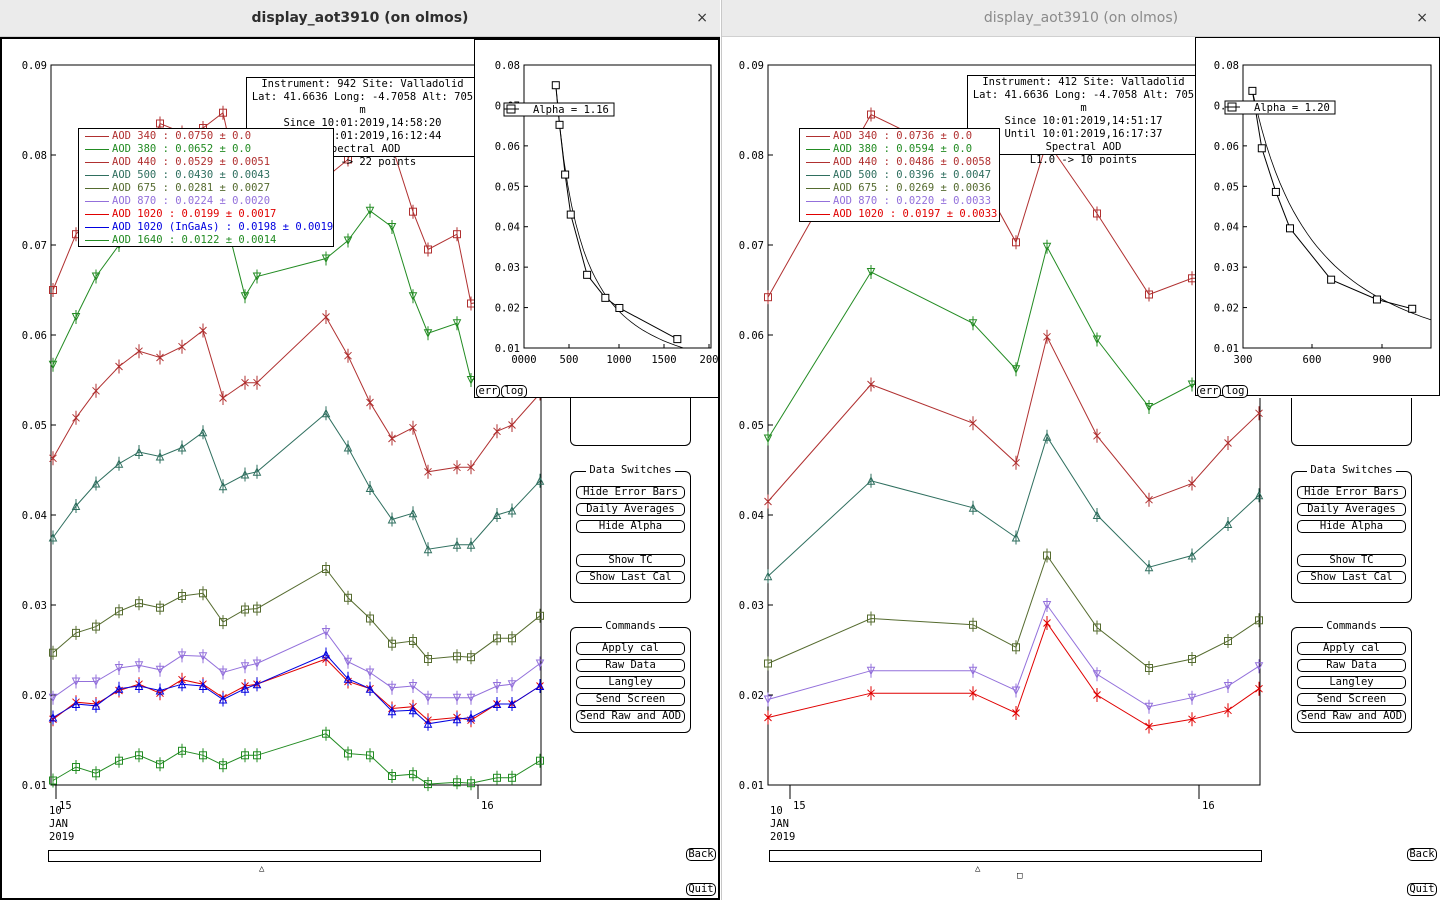  What do you see at coordinates (1422, 889) in the screenshot?
I see `right-quit-button: Quit` at bounding box center [1422, 889].